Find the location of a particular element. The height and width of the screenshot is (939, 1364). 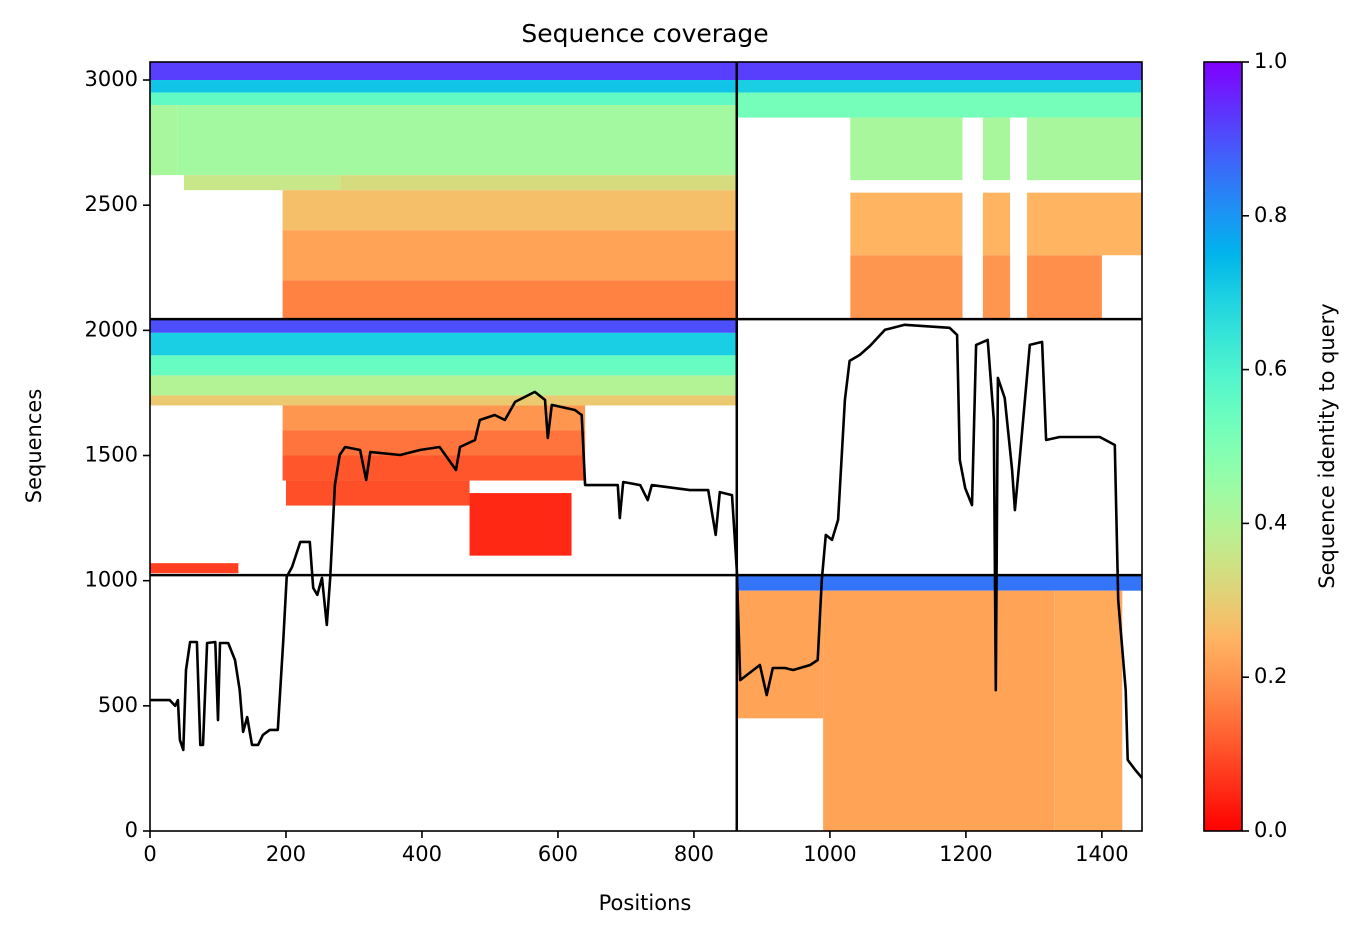

x-tick-label: 0 is located at coordinates (149, 854).